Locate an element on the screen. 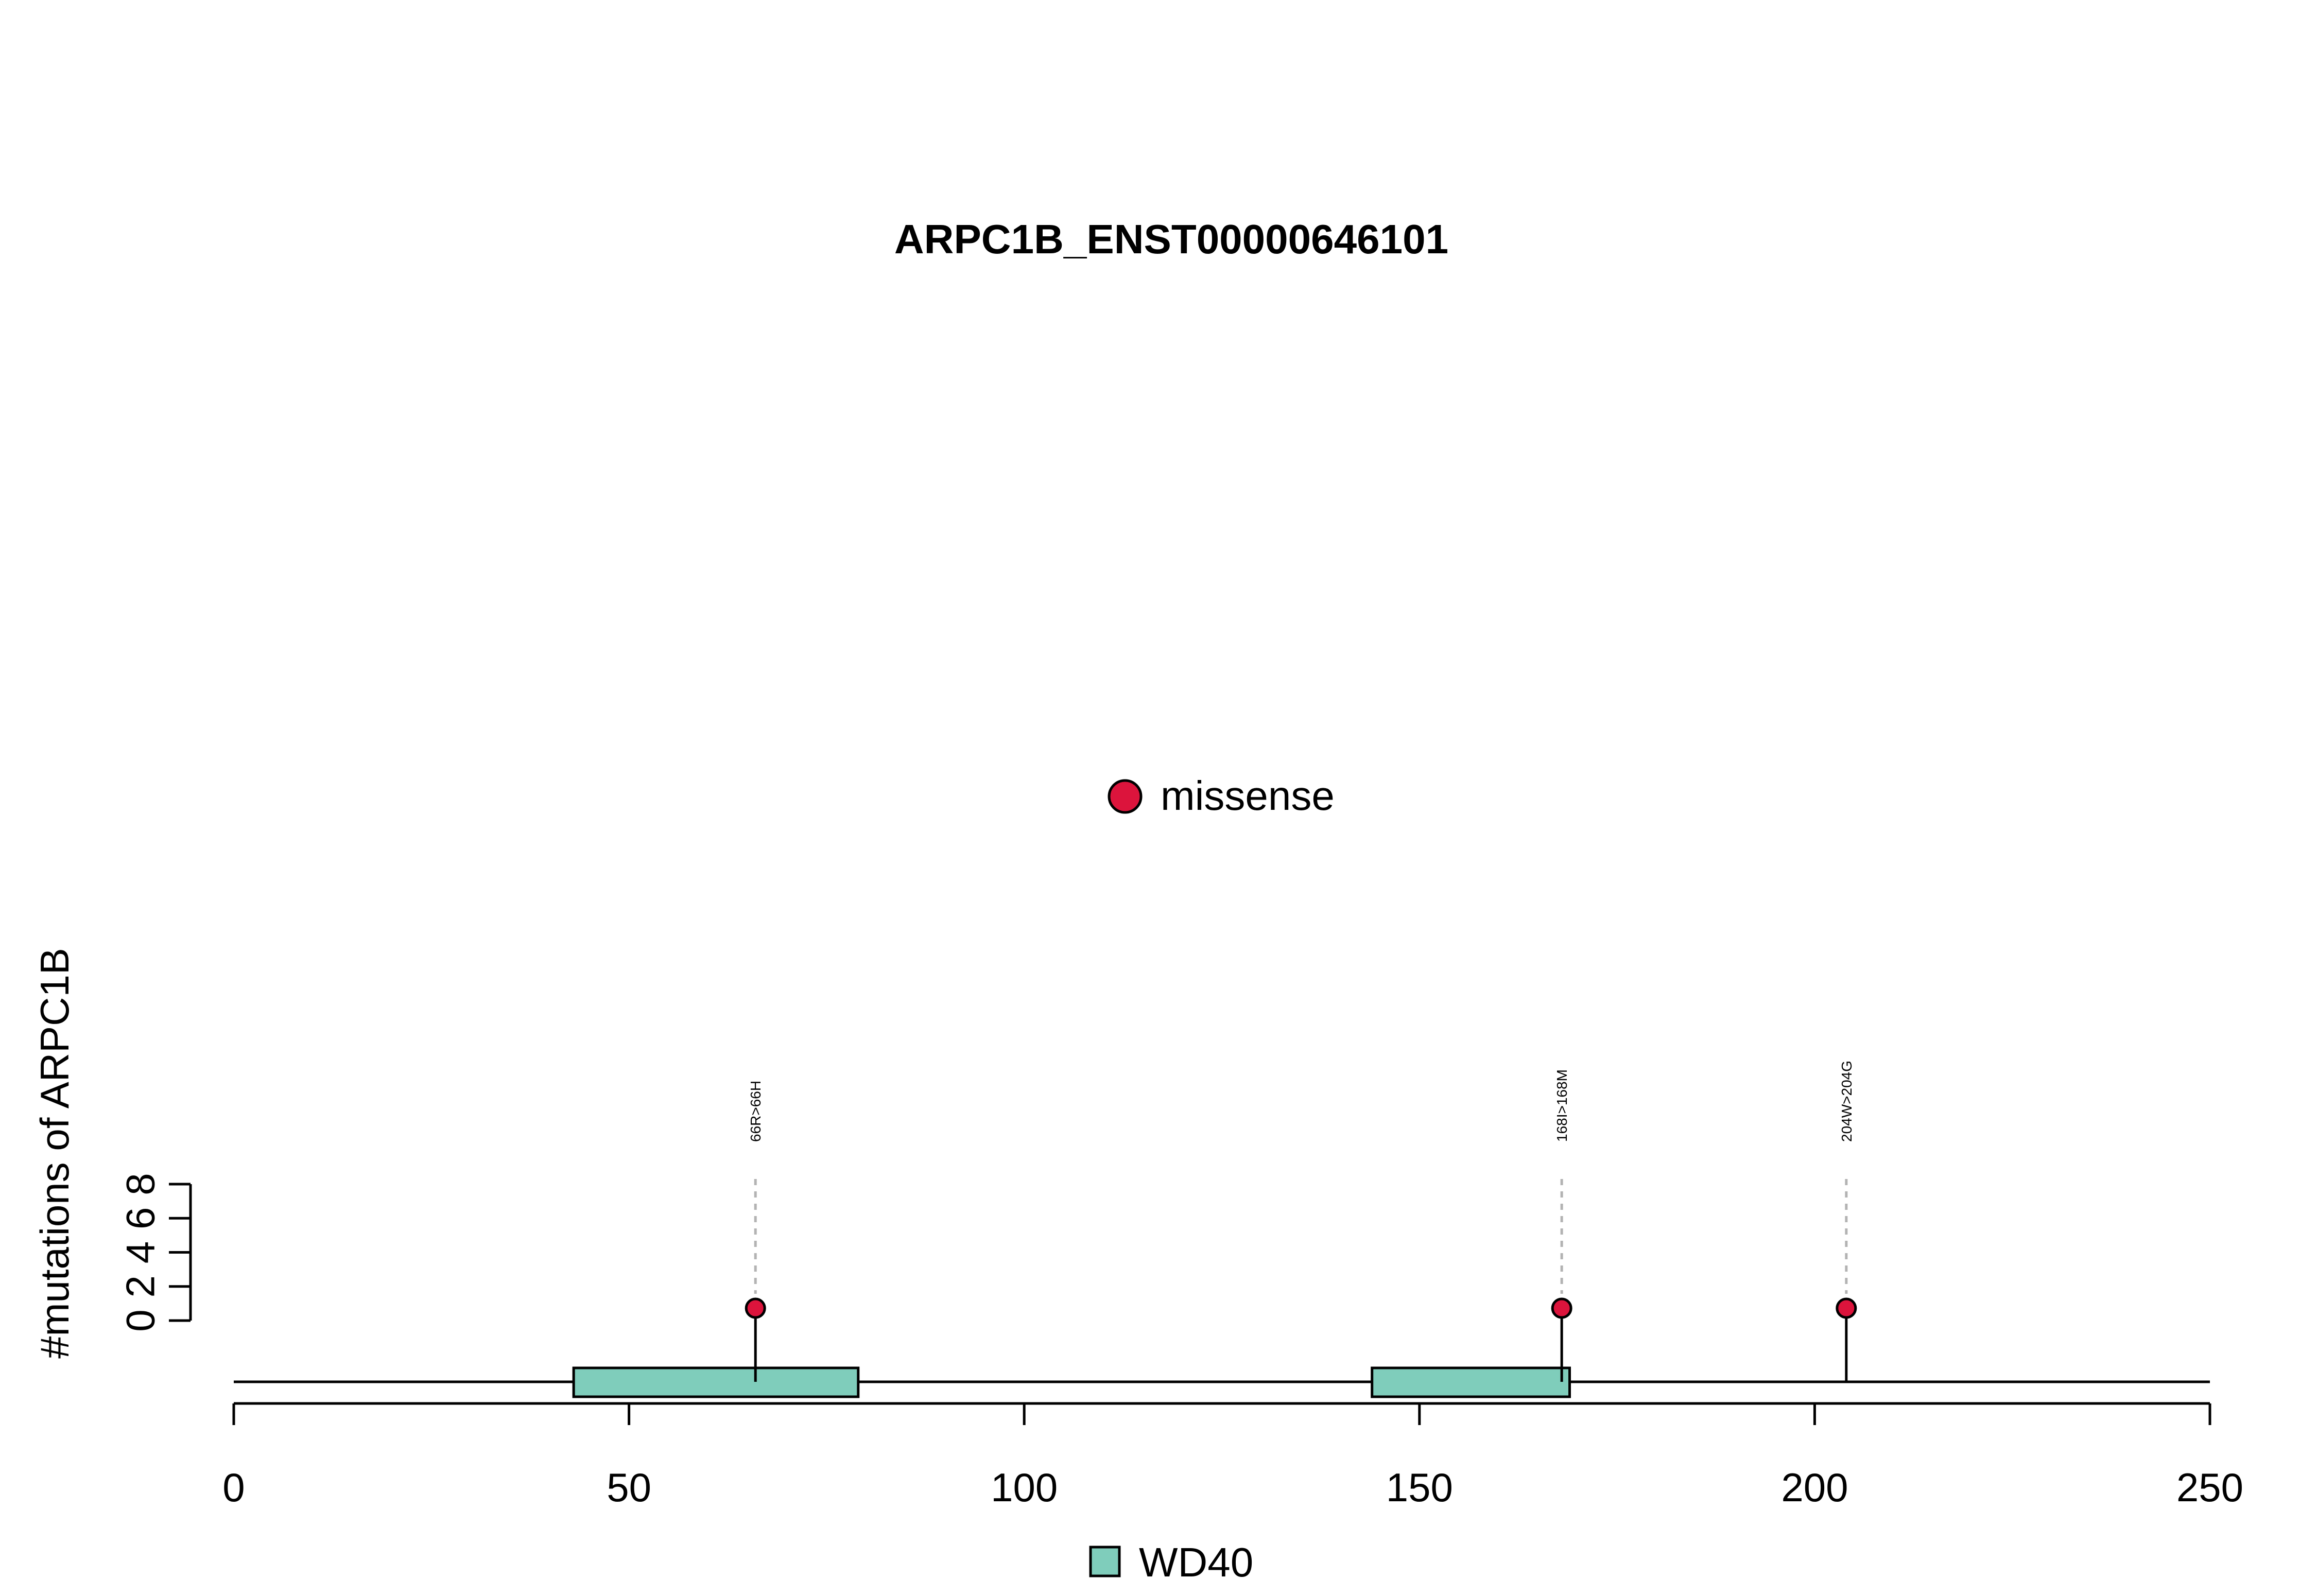  legend-missense-label: missense is located at coordinates (1248, 796).